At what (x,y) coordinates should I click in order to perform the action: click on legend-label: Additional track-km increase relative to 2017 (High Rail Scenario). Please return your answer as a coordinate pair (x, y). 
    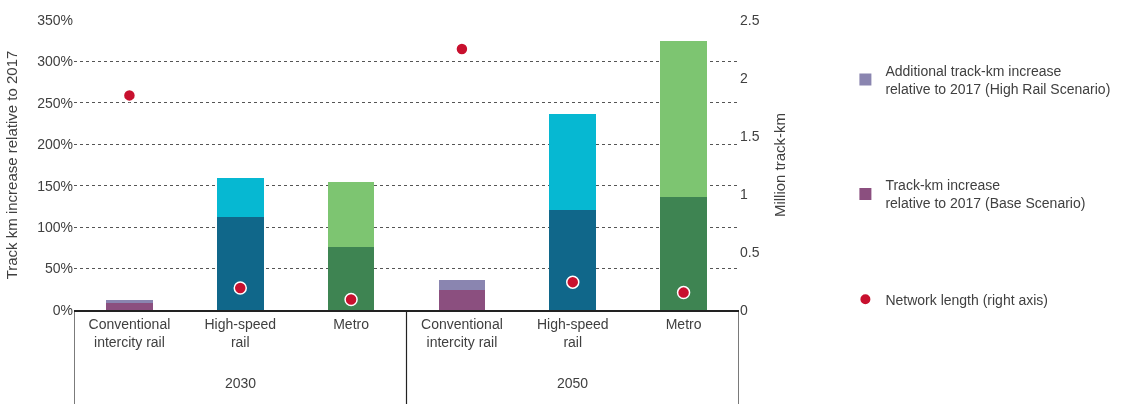
    Looking at the image, I should click on (998, 80).